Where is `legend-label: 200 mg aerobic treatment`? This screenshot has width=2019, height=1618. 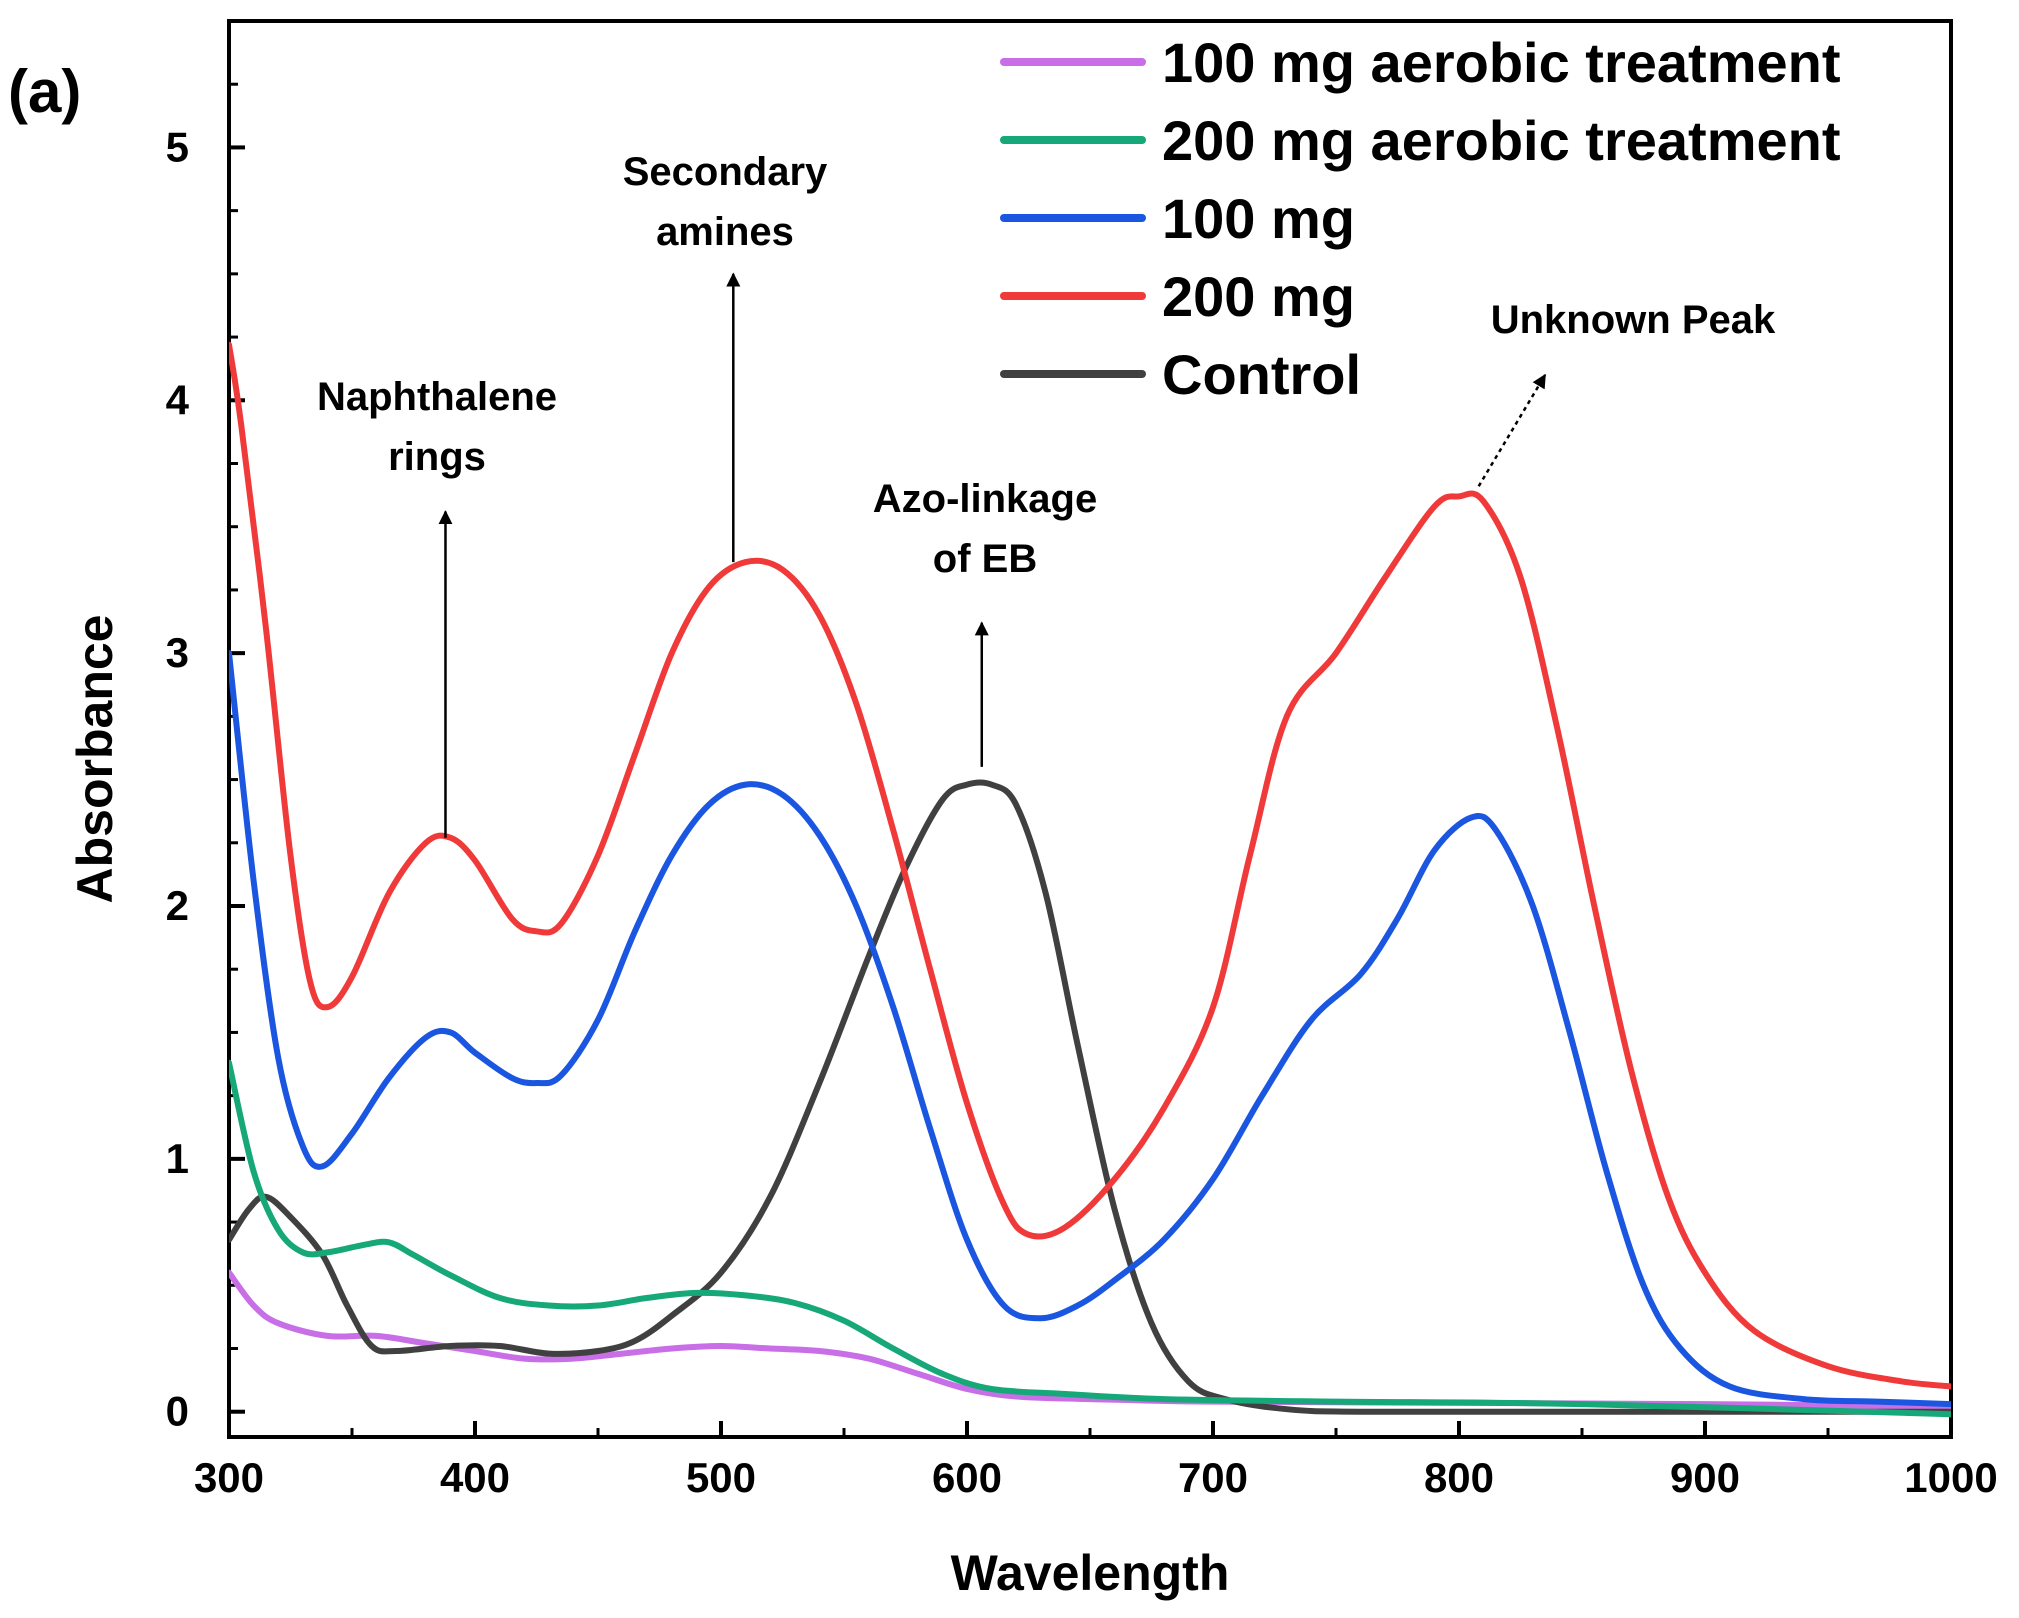
legend-label: 200 mg aerobic treatment is located at coordinates (1501, 140).